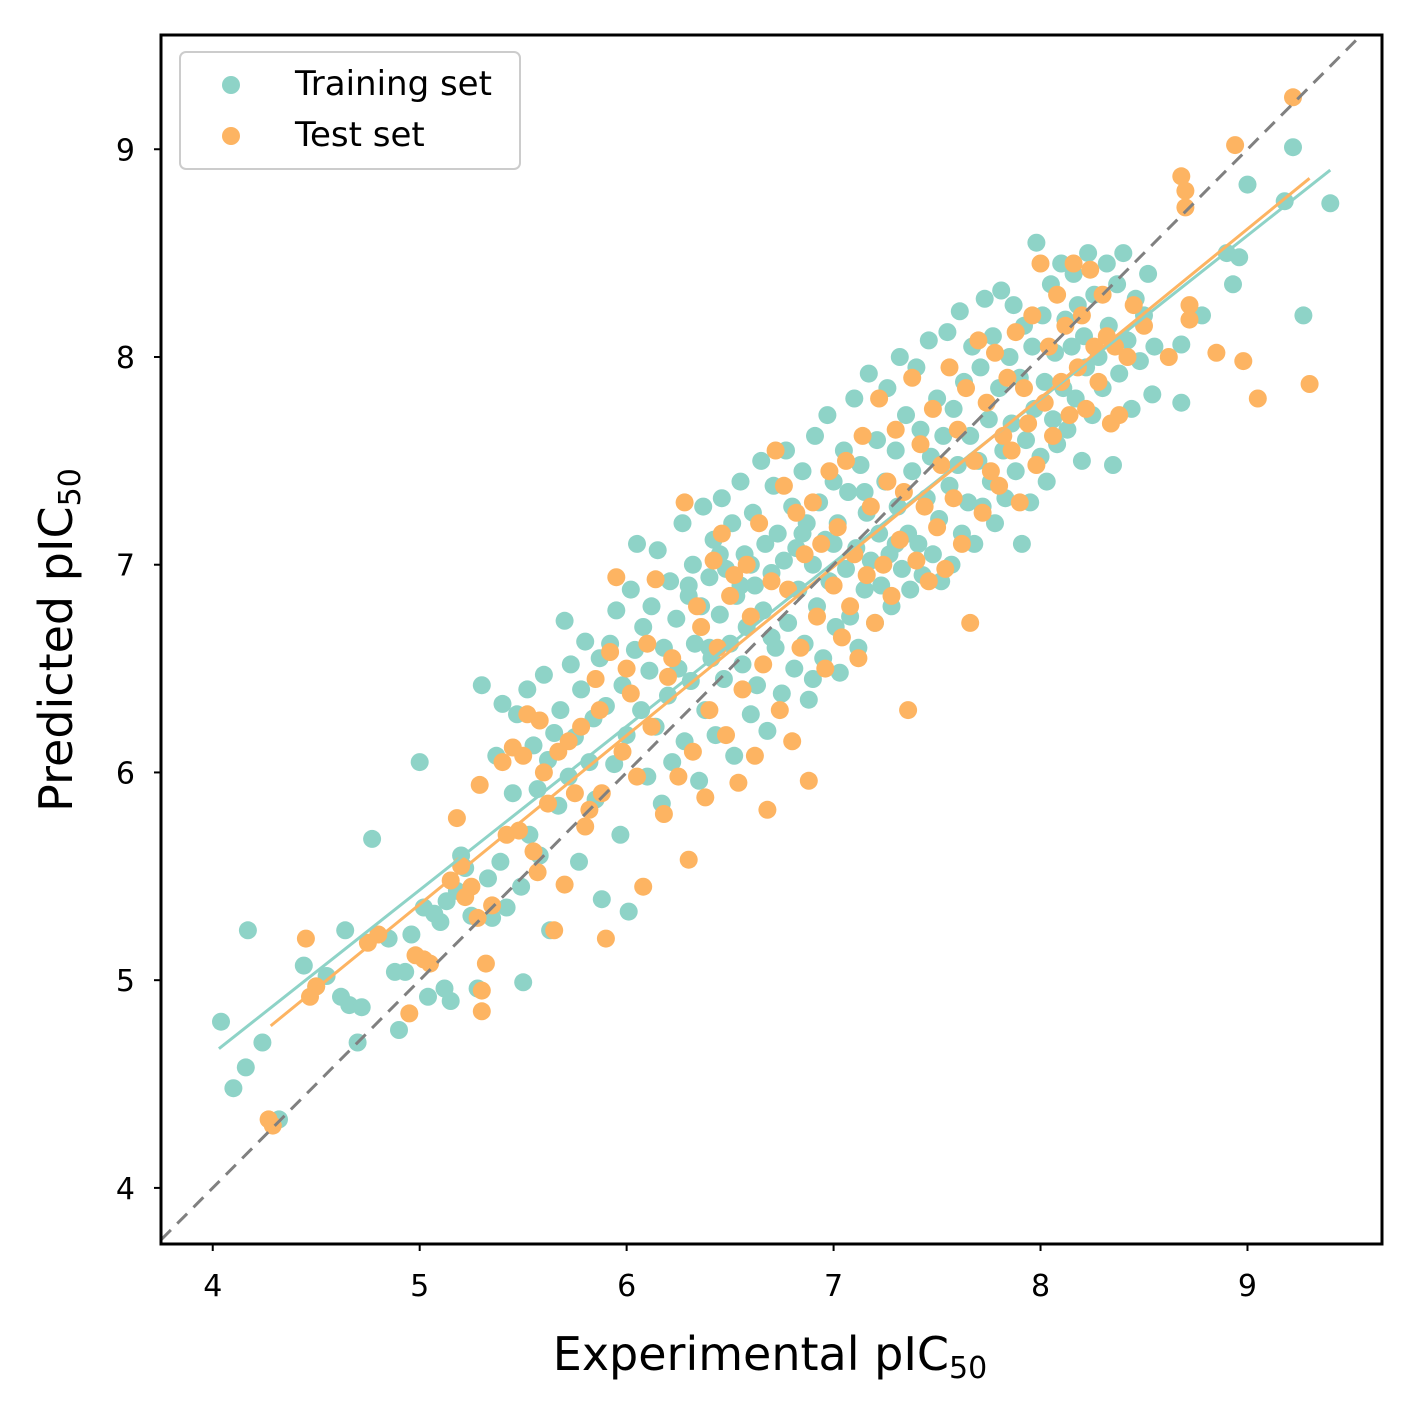 The width and height of the screenshot is (1415, 1415). What do you see at coordinates (58, 640) in the screenshot?
I see `y-axis-label: Predicted pIC50` at bounding box center [58, 640].